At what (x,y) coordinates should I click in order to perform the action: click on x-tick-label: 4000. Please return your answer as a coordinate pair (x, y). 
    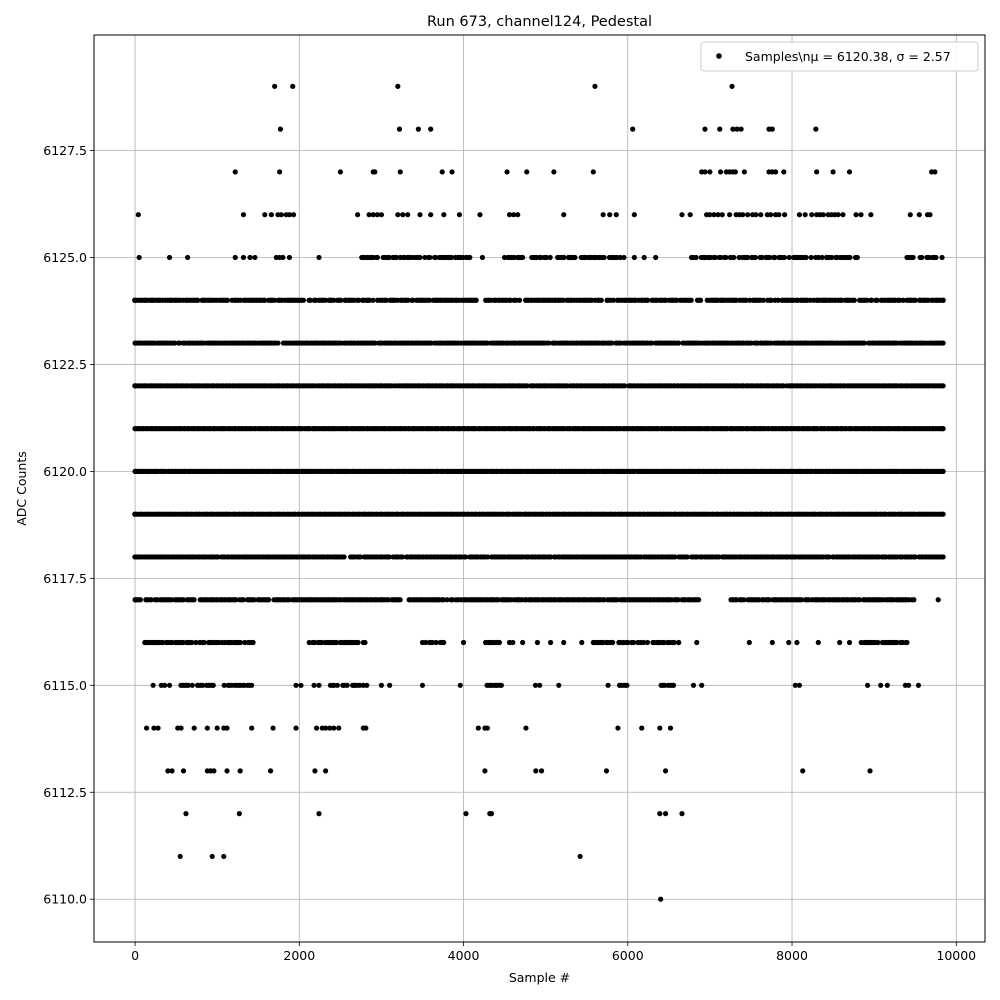
    Looking at the image, I should click on (464, 955).